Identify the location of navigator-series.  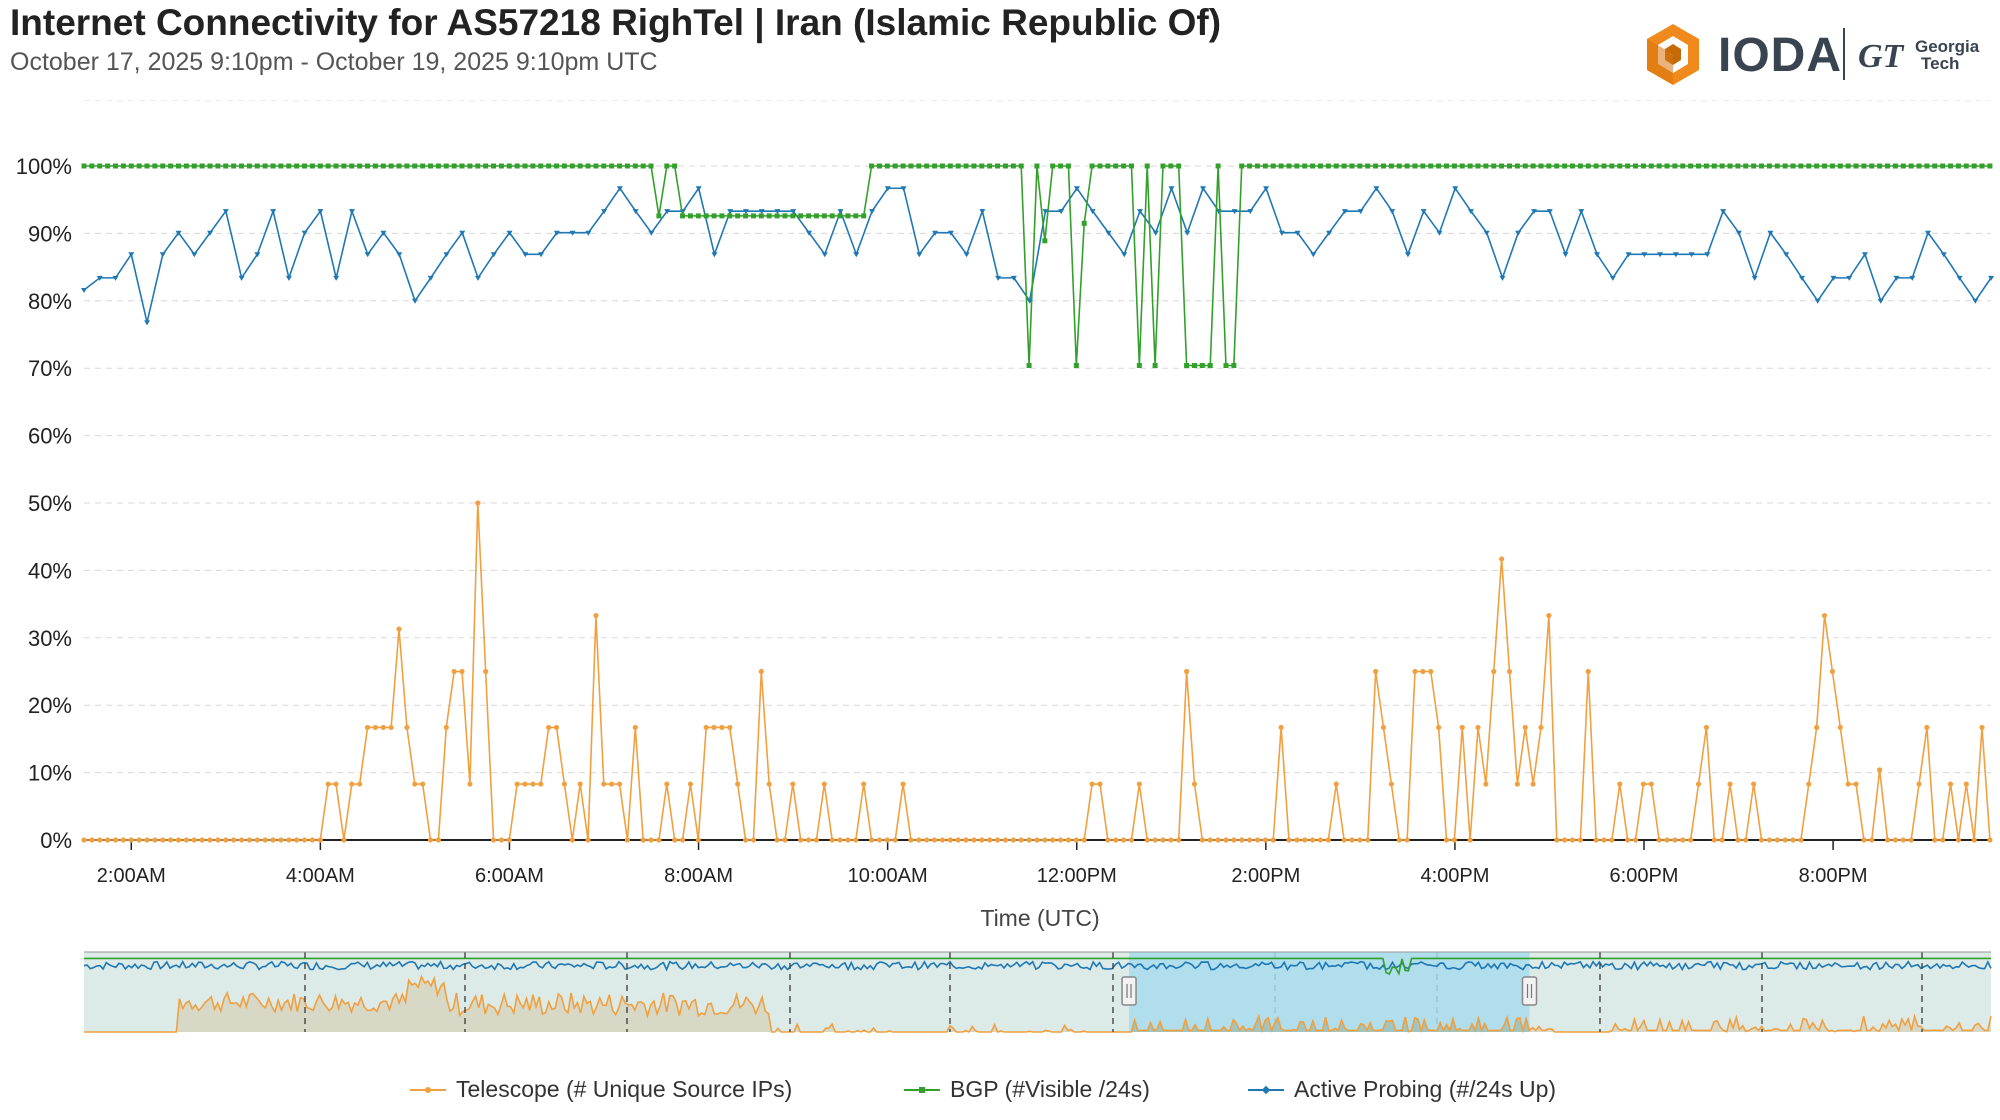
(1037, 995).